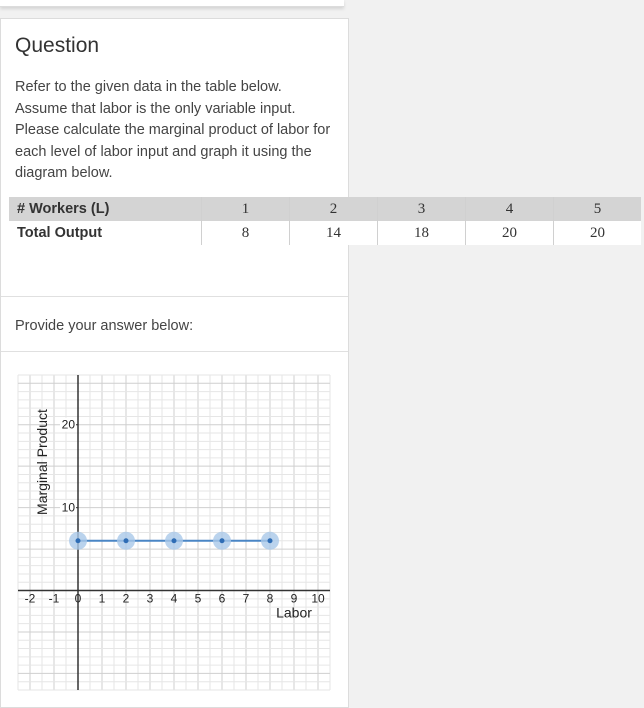 This screenshot has height=708, width=644. Describe the element at coordinates (245, 233) in the screenshot. I see `table-cell: 8` at that location.